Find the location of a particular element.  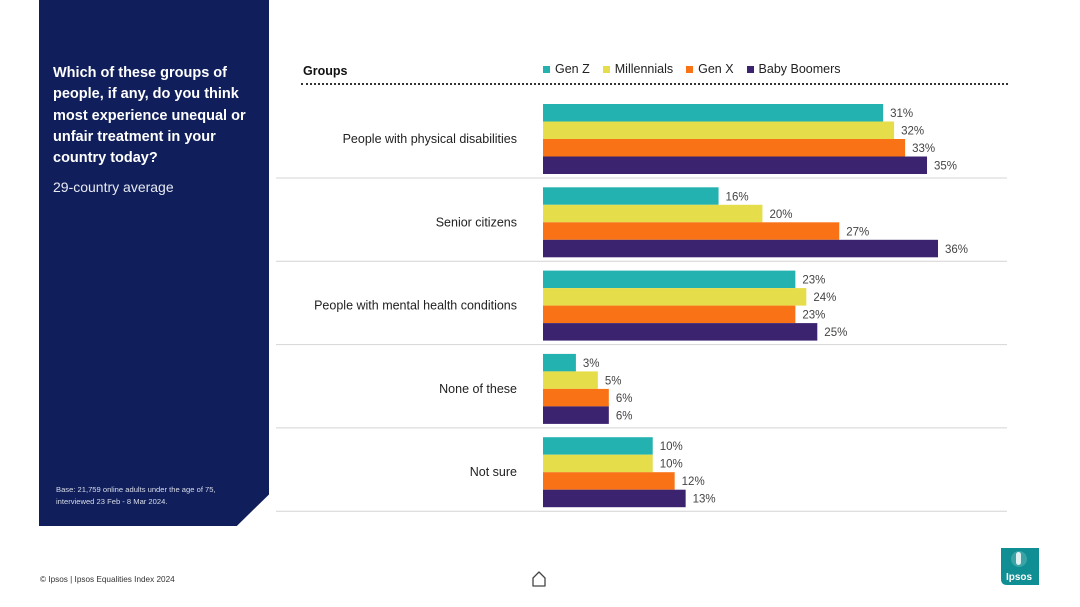

groups-column-header: Groups is located at coordinates (325, 71).